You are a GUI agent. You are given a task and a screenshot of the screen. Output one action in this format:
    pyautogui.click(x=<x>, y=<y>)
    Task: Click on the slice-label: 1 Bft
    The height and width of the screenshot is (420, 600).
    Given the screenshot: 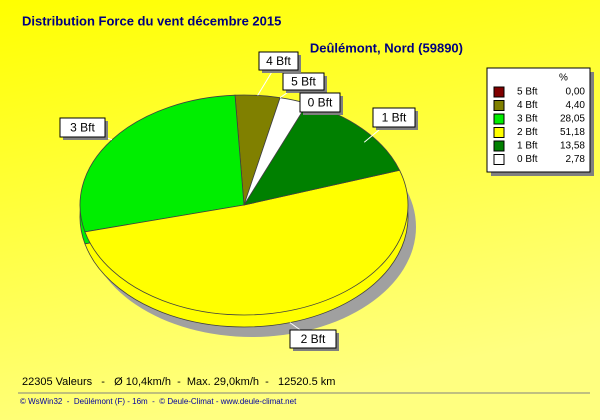 What is the action you would take?
    pyautogui.click(x=394, y=118)
    